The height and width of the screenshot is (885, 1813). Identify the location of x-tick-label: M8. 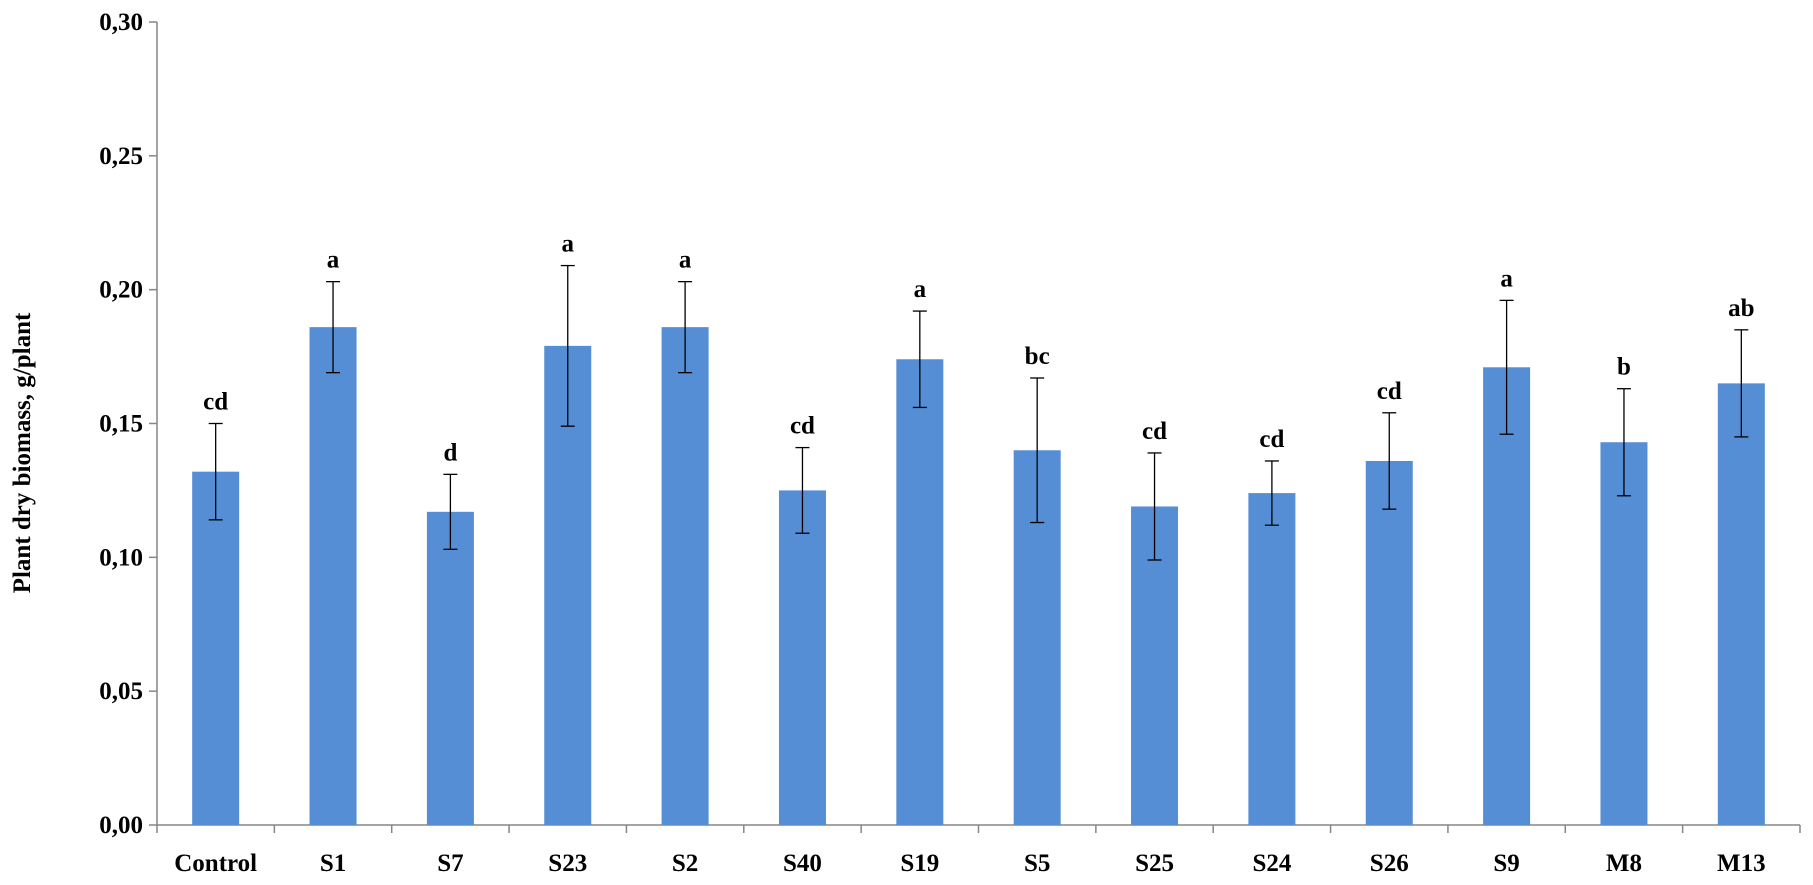
(1624, 863).